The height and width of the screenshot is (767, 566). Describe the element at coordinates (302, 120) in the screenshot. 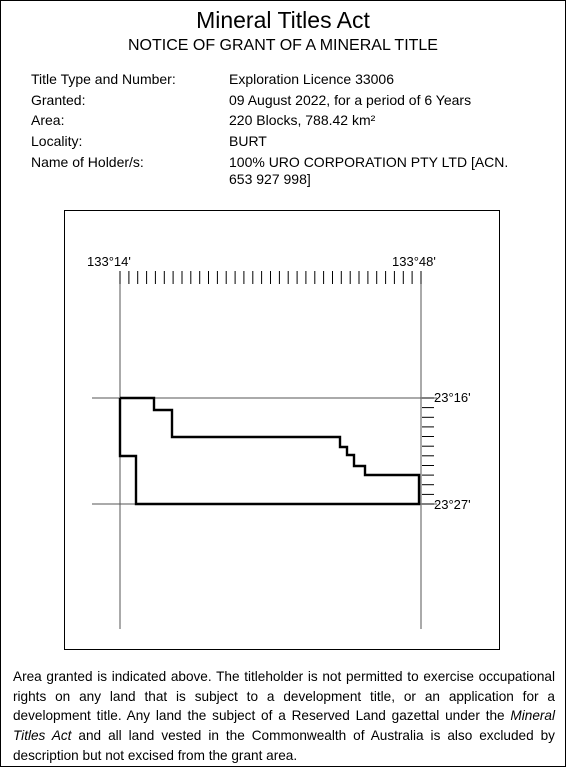

I see `area-value: 220 Blocks, 788.42 km²` at that location.